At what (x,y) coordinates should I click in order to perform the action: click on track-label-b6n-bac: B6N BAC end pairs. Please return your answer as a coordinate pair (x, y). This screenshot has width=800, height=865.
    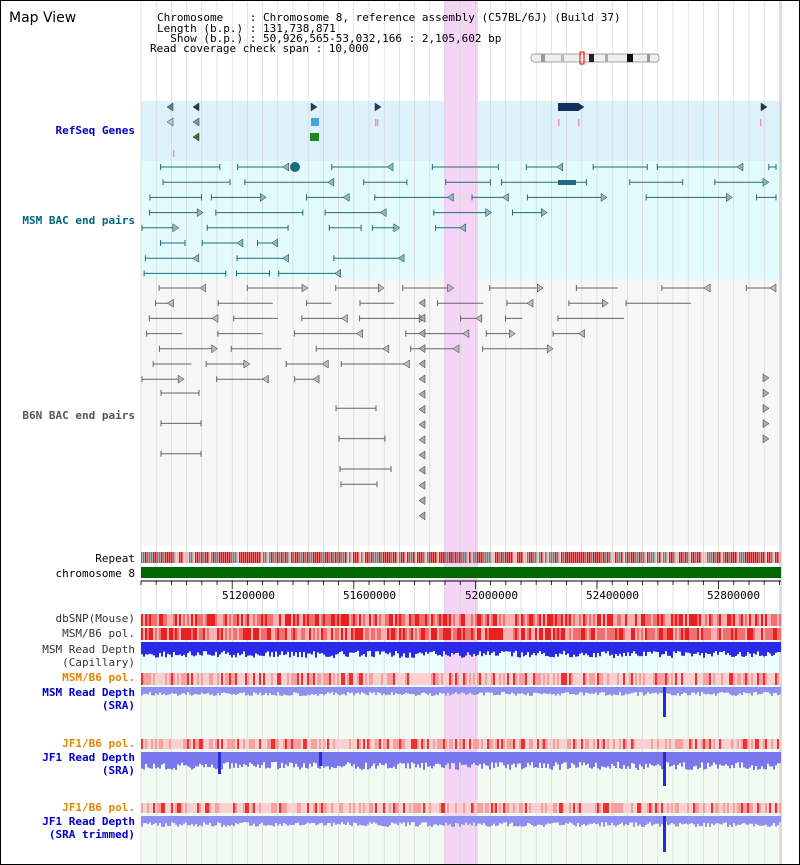
    Looking at the image, I should click on (78, 415).